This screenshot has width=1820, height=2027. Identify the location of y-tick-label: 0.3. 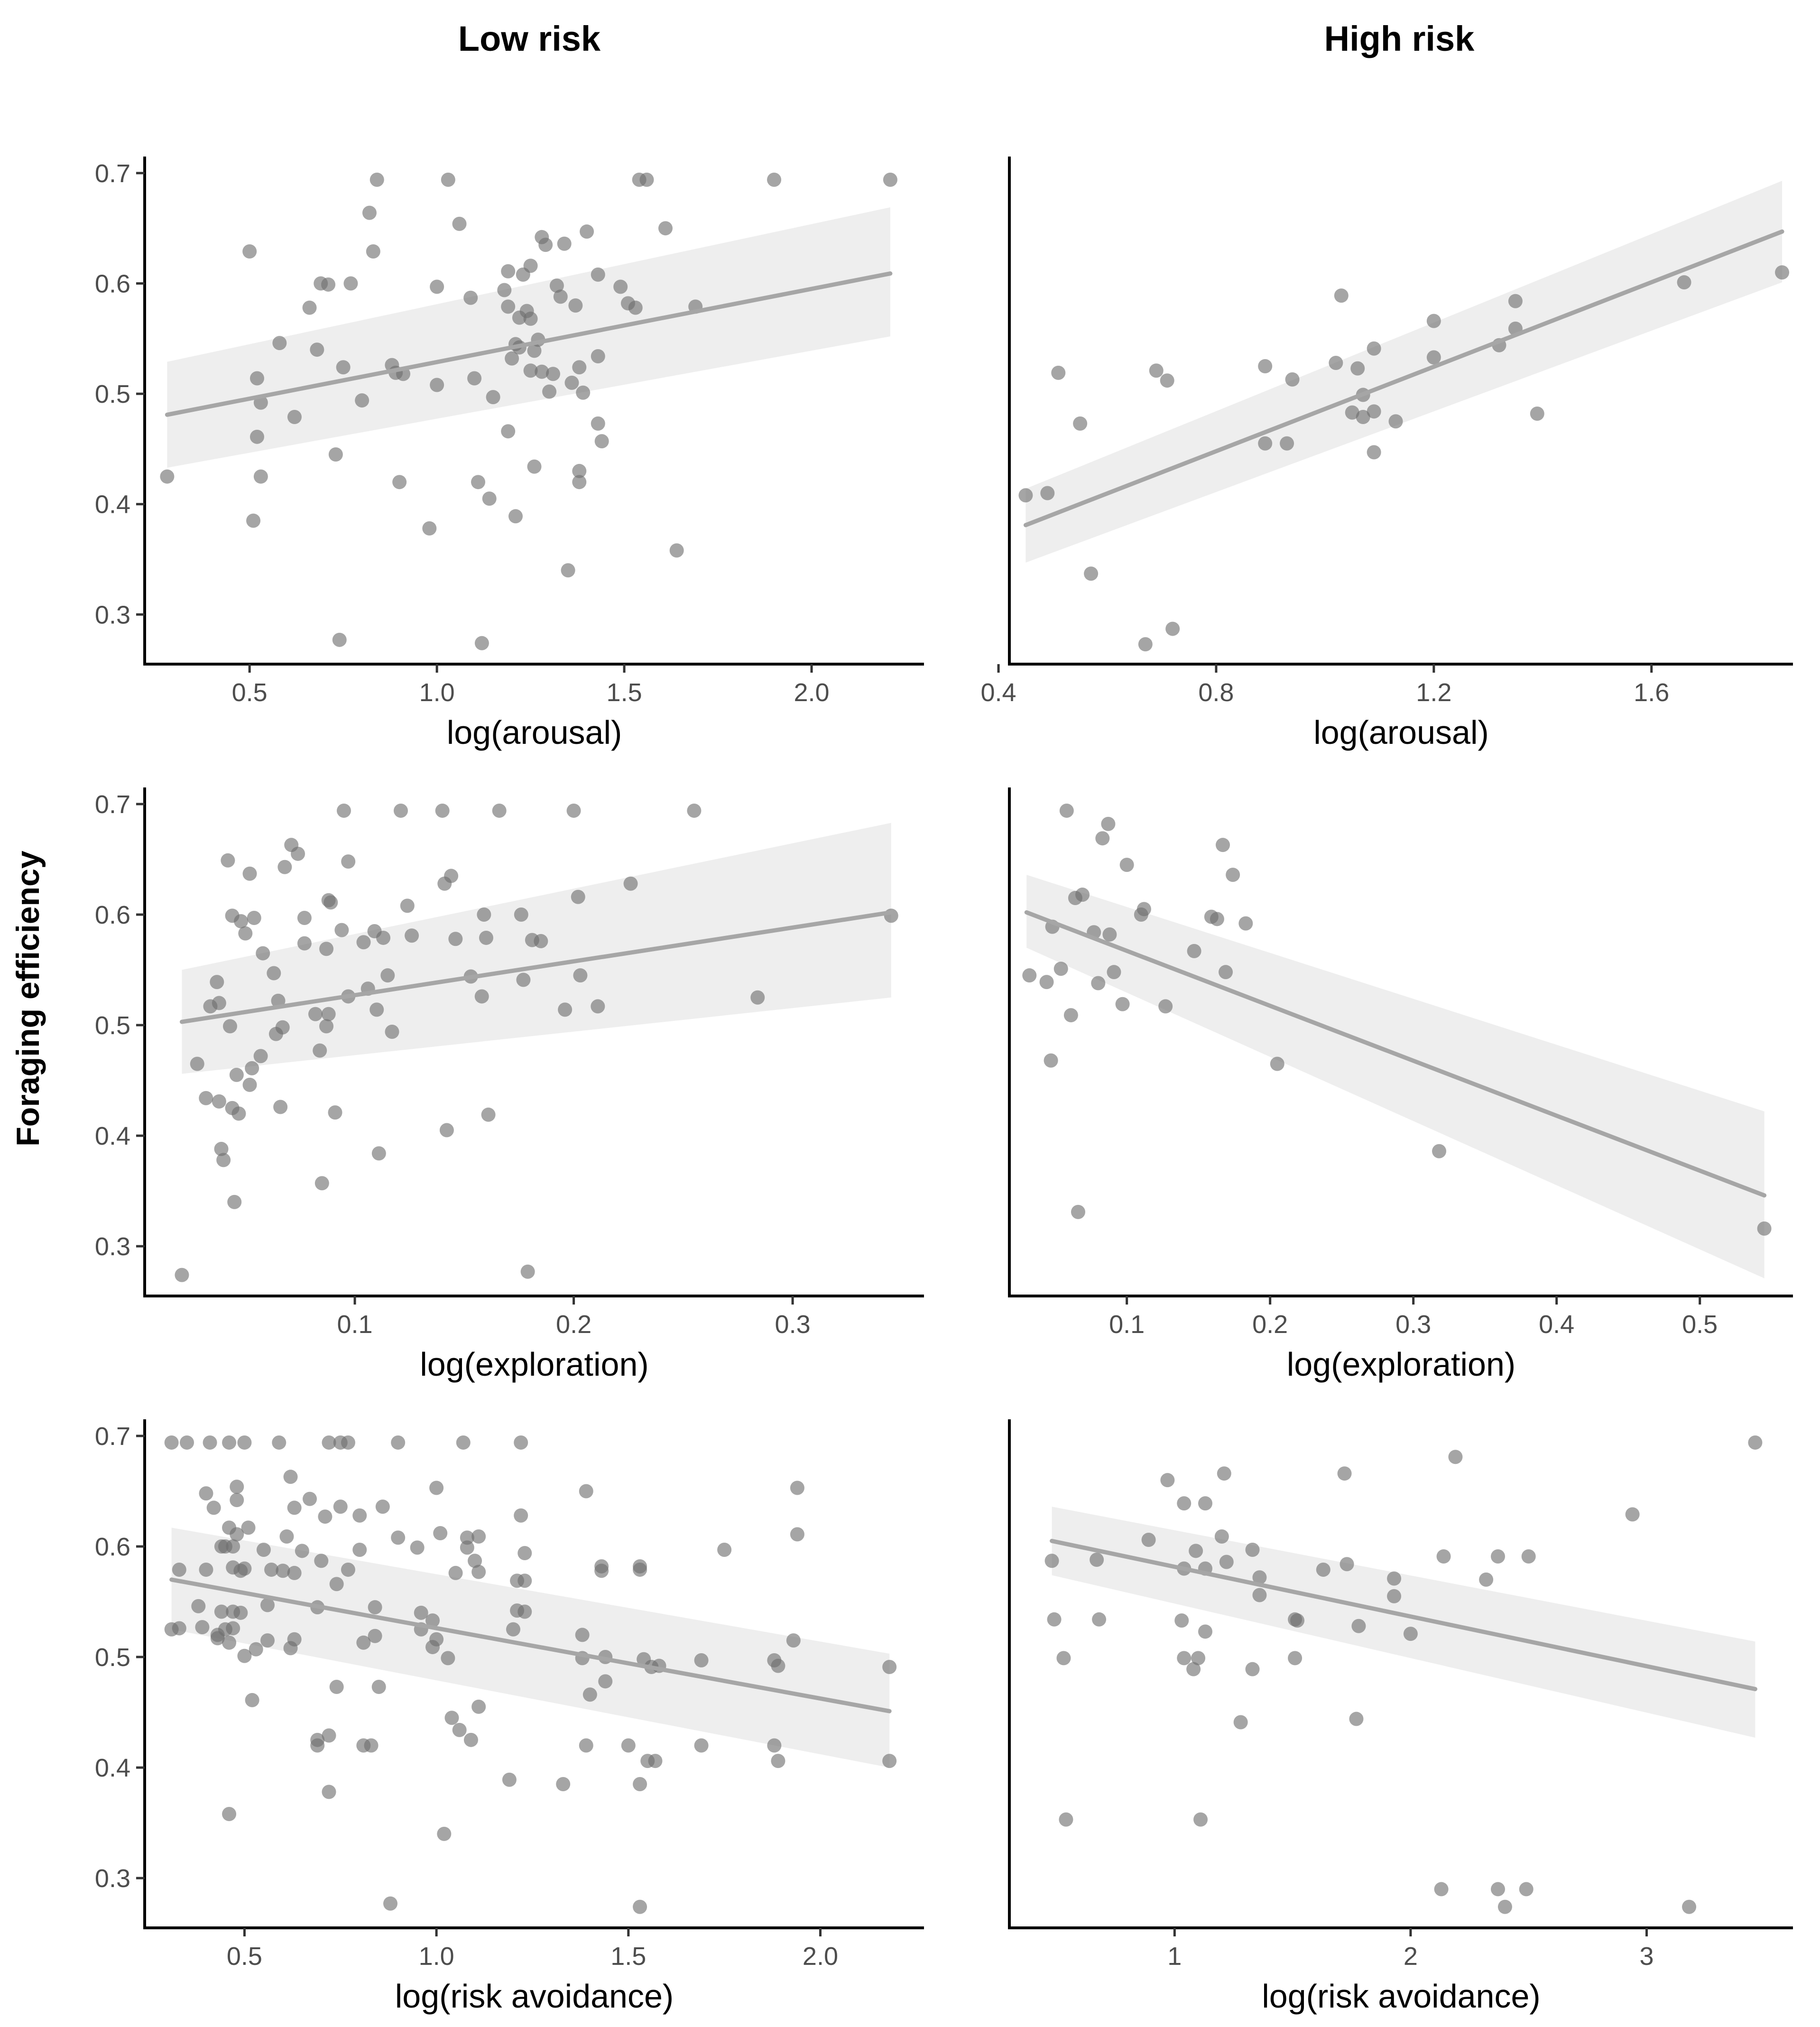
(112, 615).